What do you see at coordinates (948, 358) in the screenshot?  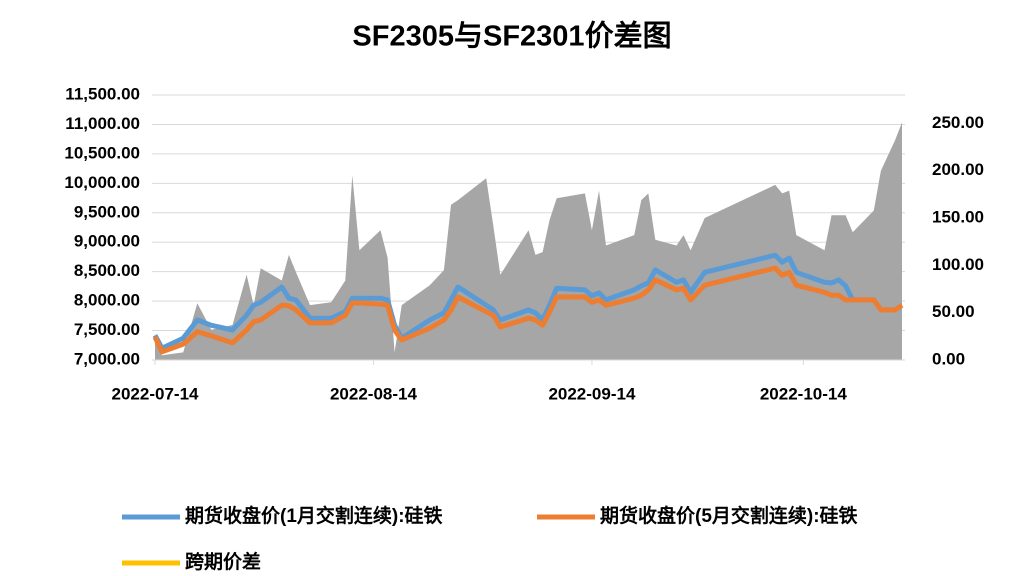 I see `y2-tick-label: 0.00` at bounding box center [948, 358].